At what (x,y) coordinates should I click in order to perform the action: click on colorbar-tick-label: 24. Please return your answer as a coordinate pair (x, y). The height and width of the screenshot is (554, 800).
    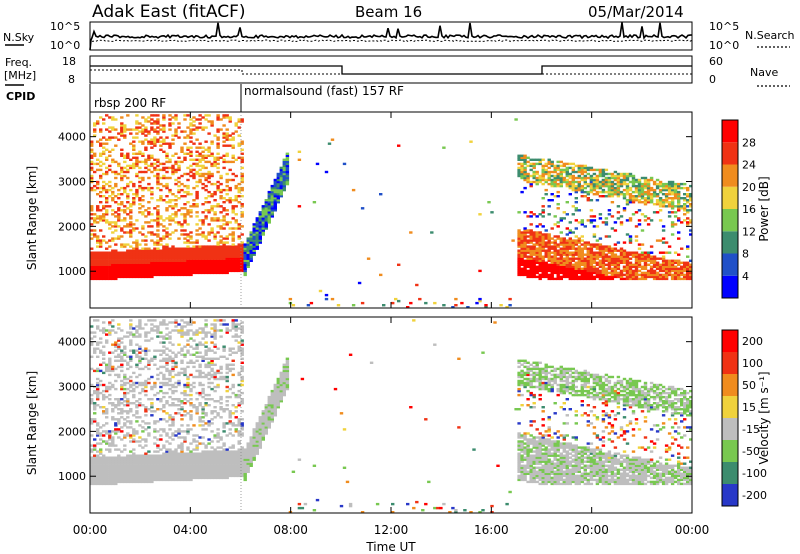
    Looking at the image, I should click on (749, 165).